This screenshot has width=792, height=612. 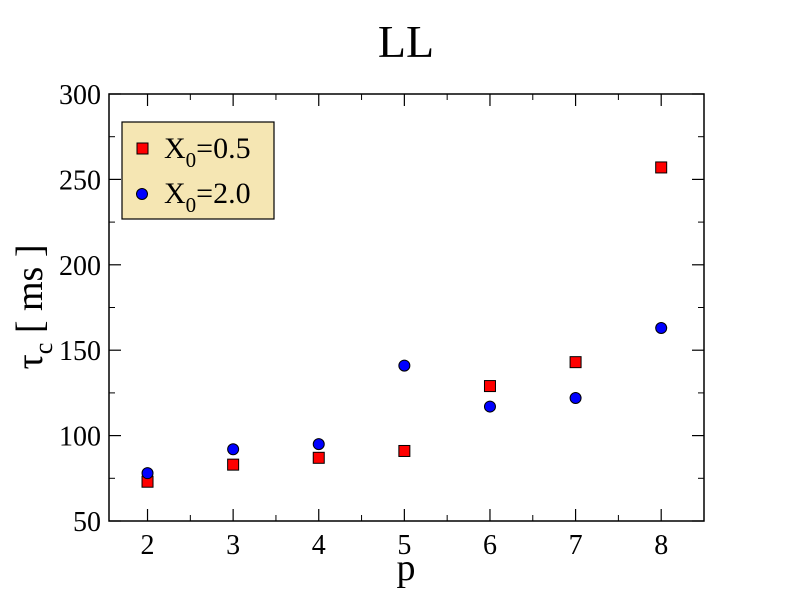 What do you see at coordinates (30, 361) in the screenshot?
I see `y-axis-label-symbol: τ` at bounding box center [30, 361].